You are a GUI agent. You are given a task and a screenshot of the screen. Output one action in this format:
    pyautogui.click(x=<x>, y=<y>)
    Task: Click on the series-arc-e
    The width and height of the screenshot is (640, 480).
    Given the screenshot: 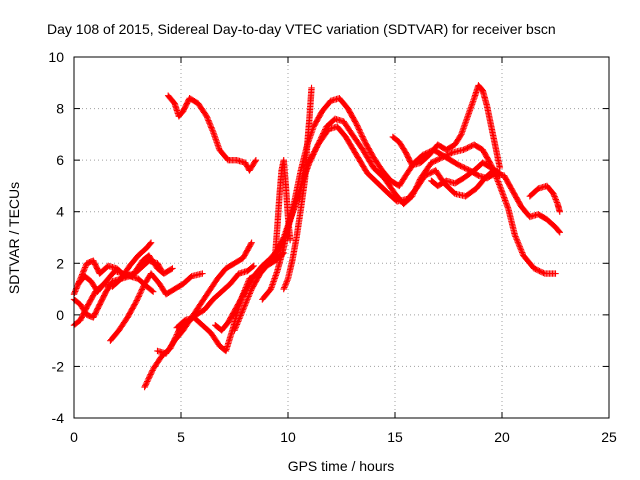 What is the action you would take?
    pyautogui.click(x=156, y=307)
    